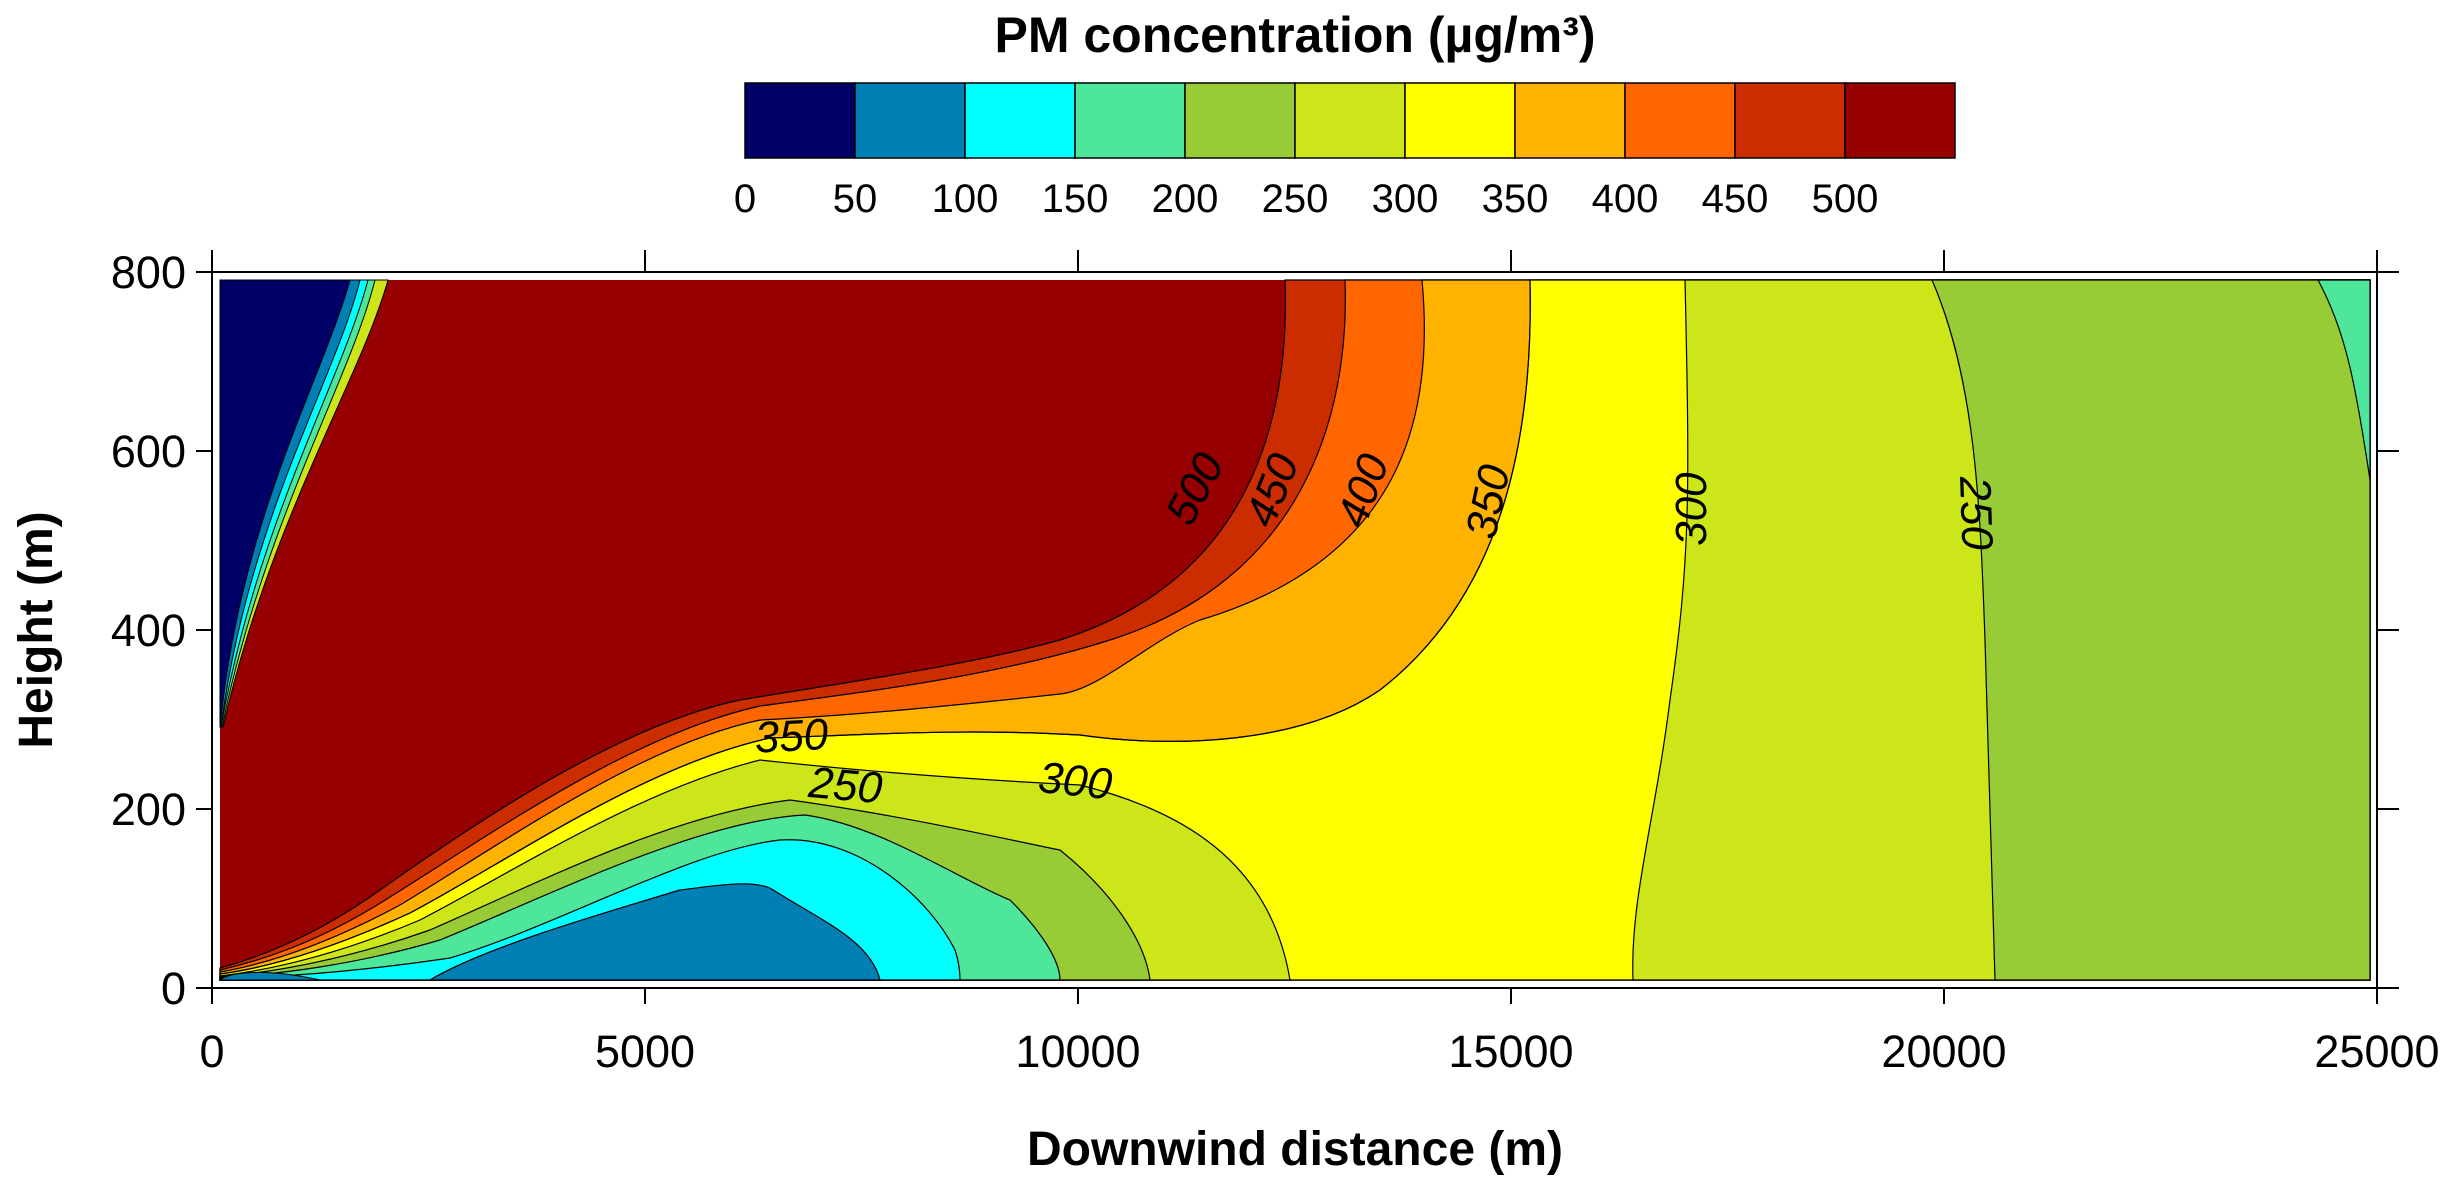 The width and height of the screenshot is (2449, 1181). What do you see at coordinates (1077, 1051) in the screenshot?
I see `x-tick-label: 10000` at bounding box center [1077, 1051].